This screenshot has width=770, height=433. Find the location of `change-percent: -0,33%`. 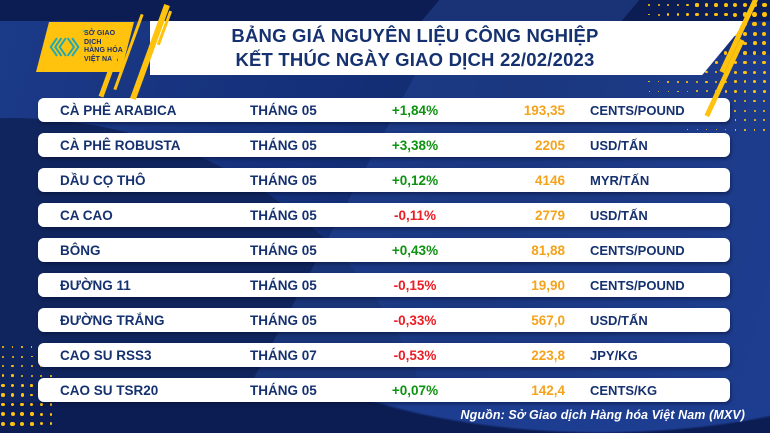

change-percent: -0,33% is located at coordinates (415, 320).